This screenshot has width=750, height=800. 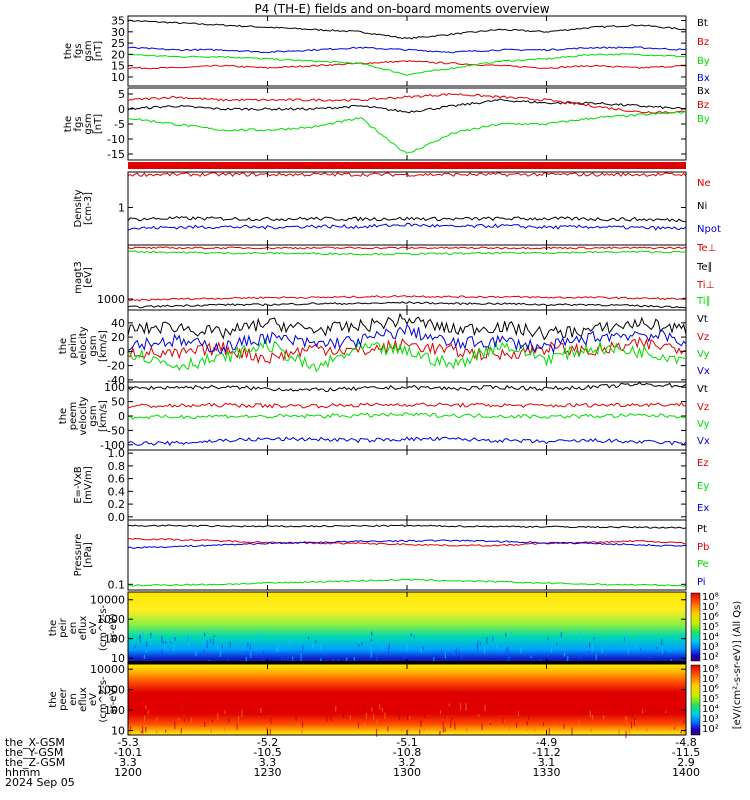 I want to click on ylabel-line: eflux, so click(x=83, y=628).